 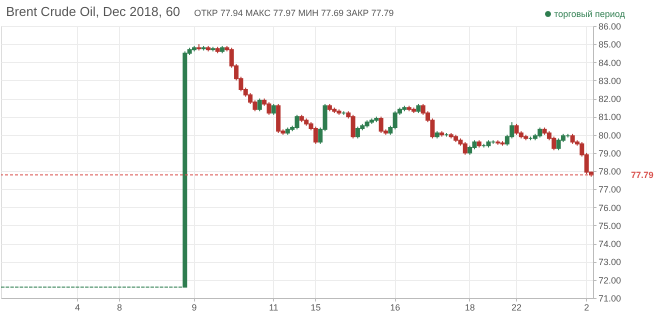 I want to click on x-tick-label: 18, so click(x=469, y=307).